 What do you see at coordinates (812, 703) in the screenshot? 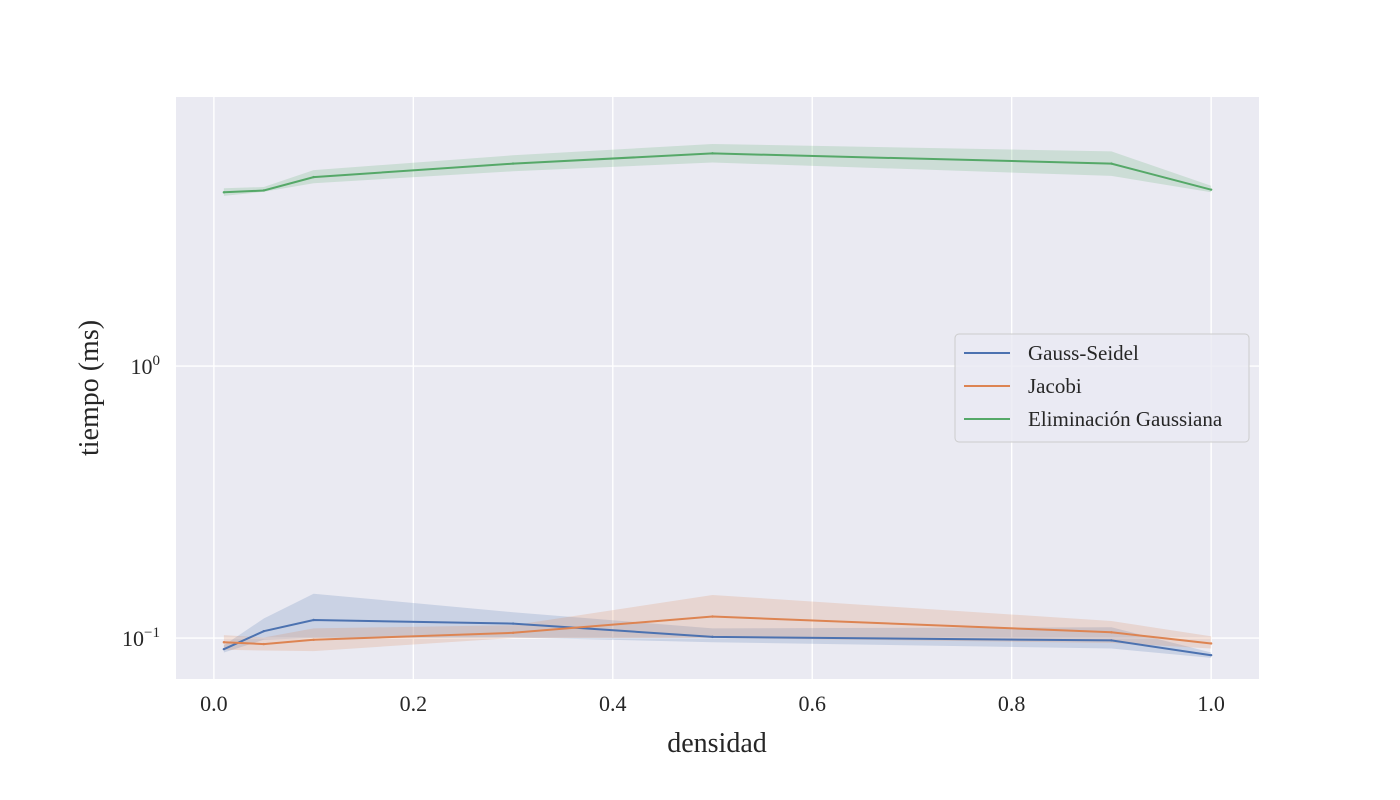
I see `x-tick-label: 0.6` at bounding box center [812, 703].